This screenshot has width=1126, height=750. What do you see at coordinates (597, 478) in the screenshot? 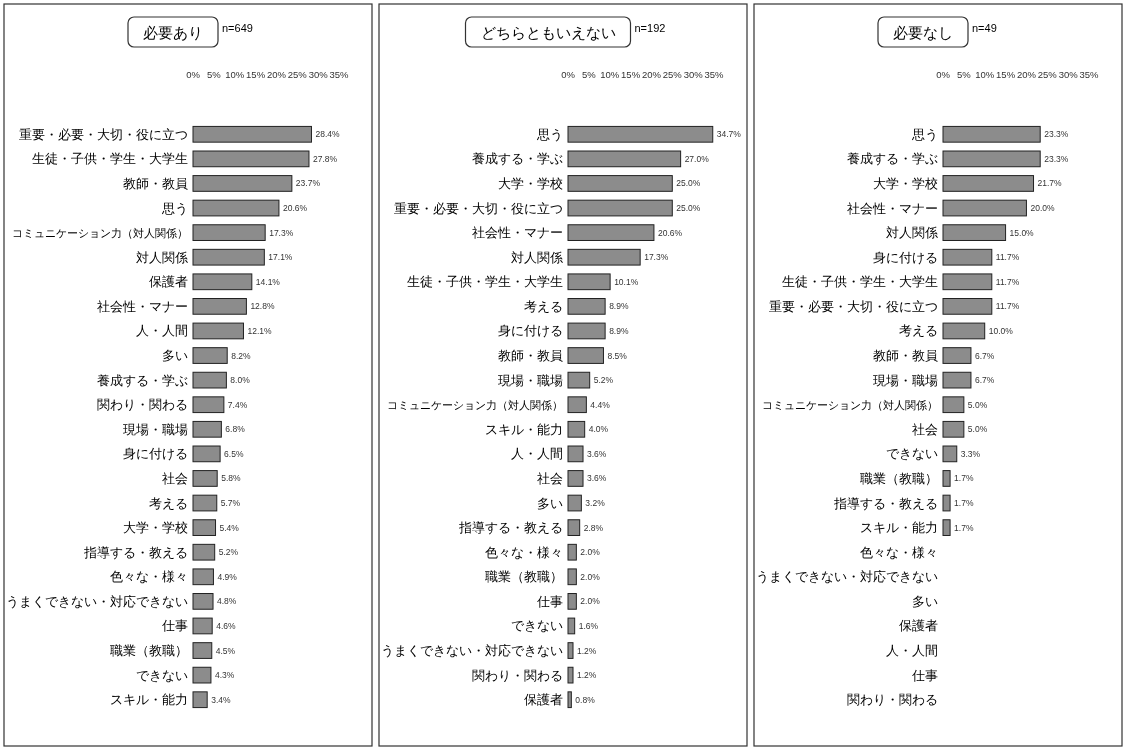
I see `data-label: 3.6%` at bounding box center [597, 478].